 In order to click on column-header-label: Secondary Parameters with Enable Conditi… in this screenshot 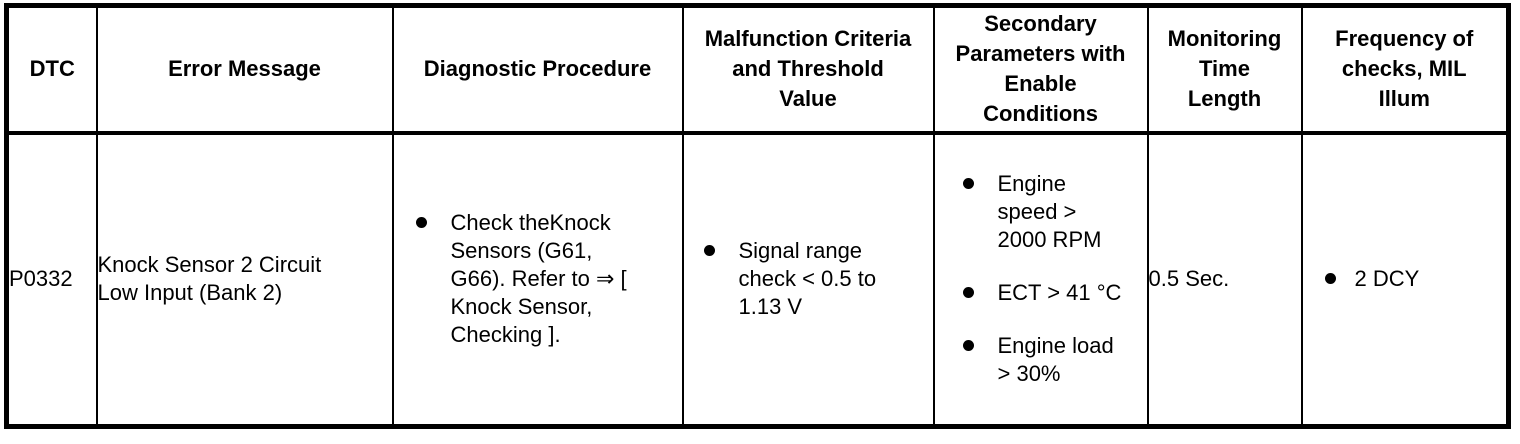, I will do `click(1040, 69)`.